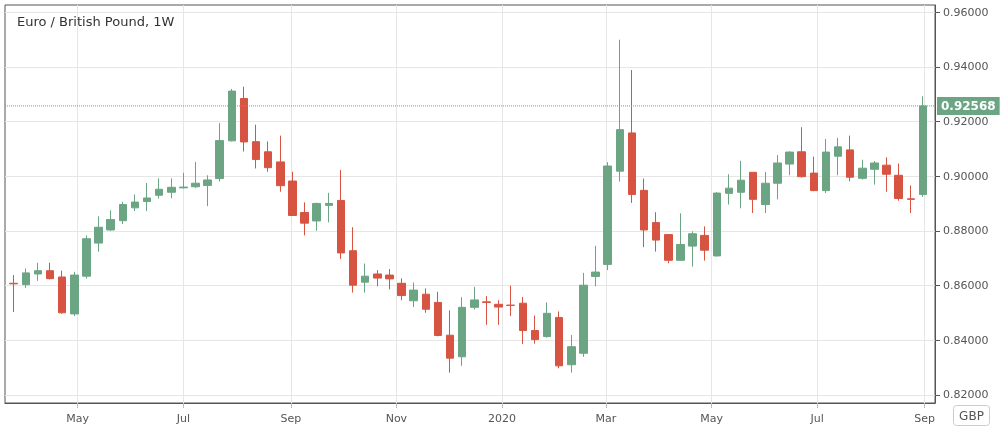  Describe the element at coordinates (96, 21) in the screenshot. I see `text: Euro / British Pound, 1W` at that location.